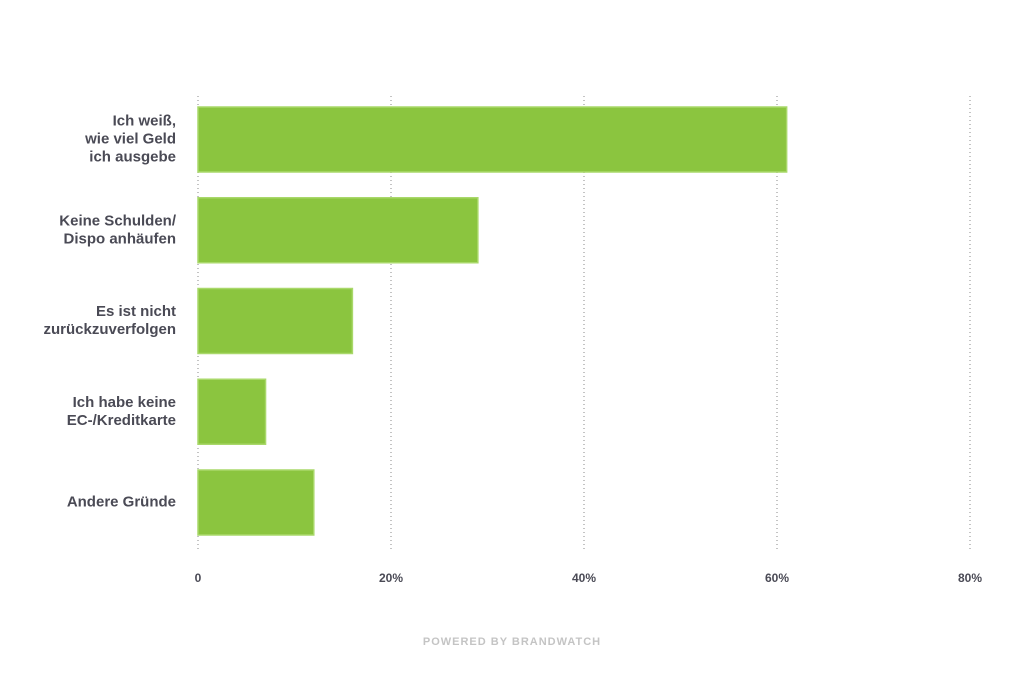  What do you see at coordinates (512, 642) in the screenshot?
I see `powered-by-footer: POWERED BY BRANDWATCH` at bounding box center [512, 642].